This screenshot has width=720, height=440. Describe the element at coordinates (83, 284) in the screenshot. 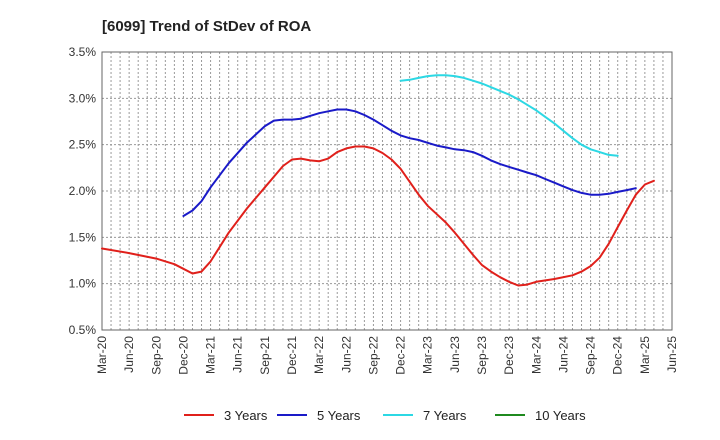

I see `y-tick-label: 1.0%` at that location.